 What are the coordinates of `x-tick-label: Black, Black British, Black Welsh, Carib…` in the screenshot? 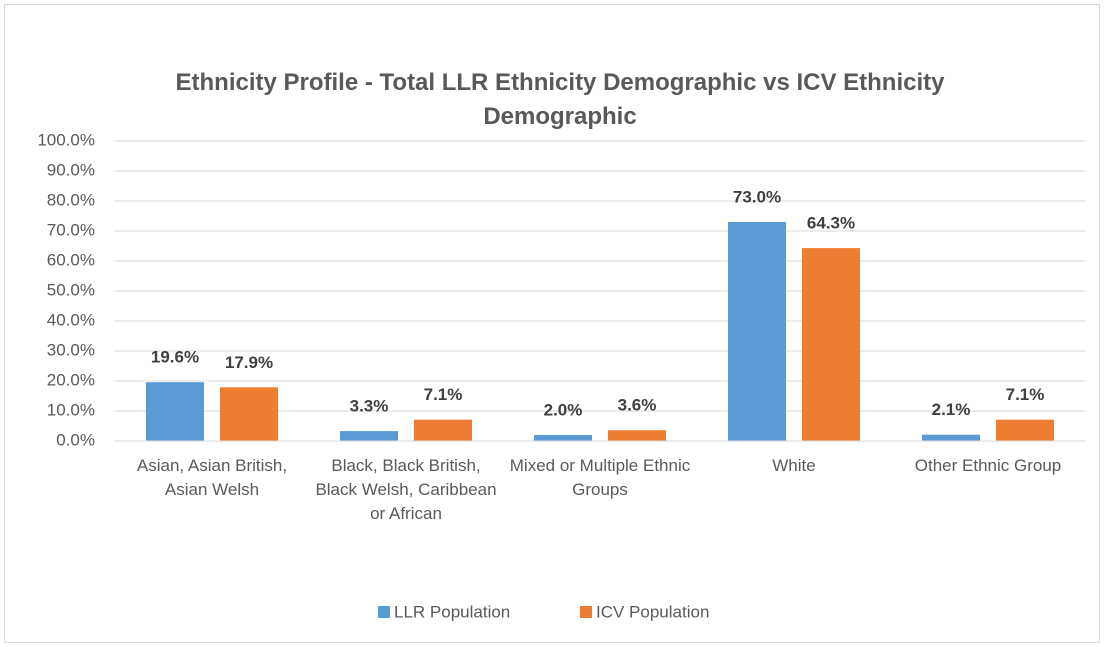 It's located at (406, 489).